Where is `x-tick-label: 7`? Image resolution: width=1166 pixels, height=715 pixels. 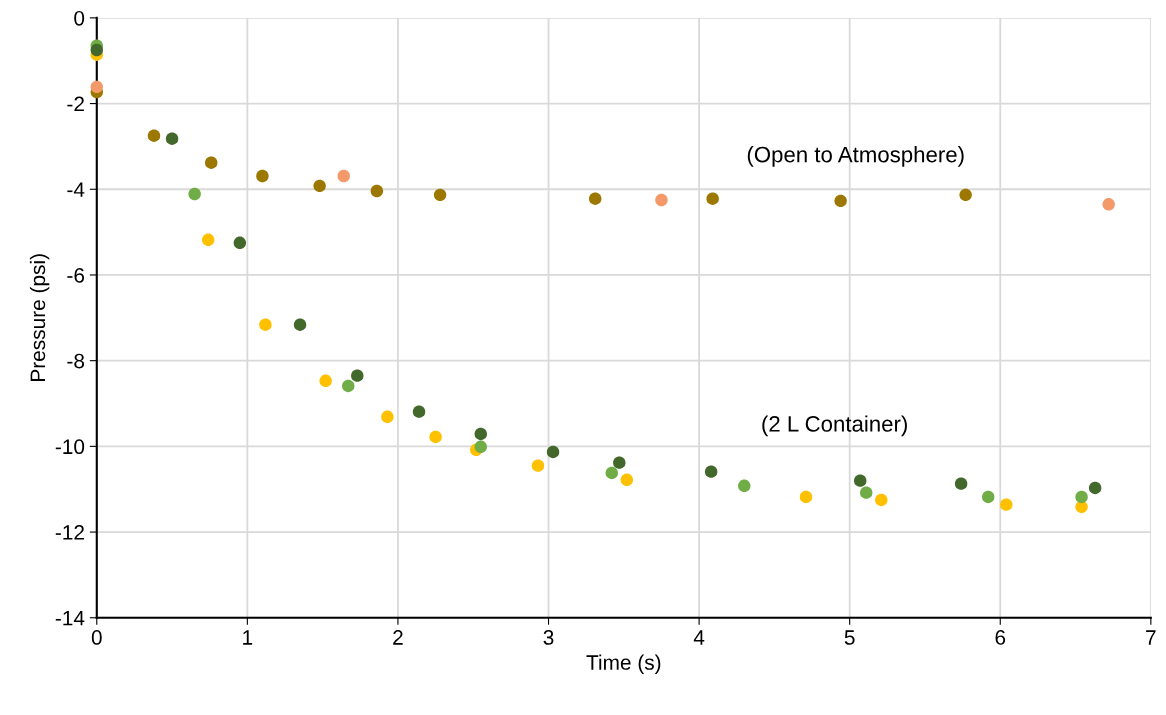 x-tick-label: 7 is located at coordinates (1151, 637).